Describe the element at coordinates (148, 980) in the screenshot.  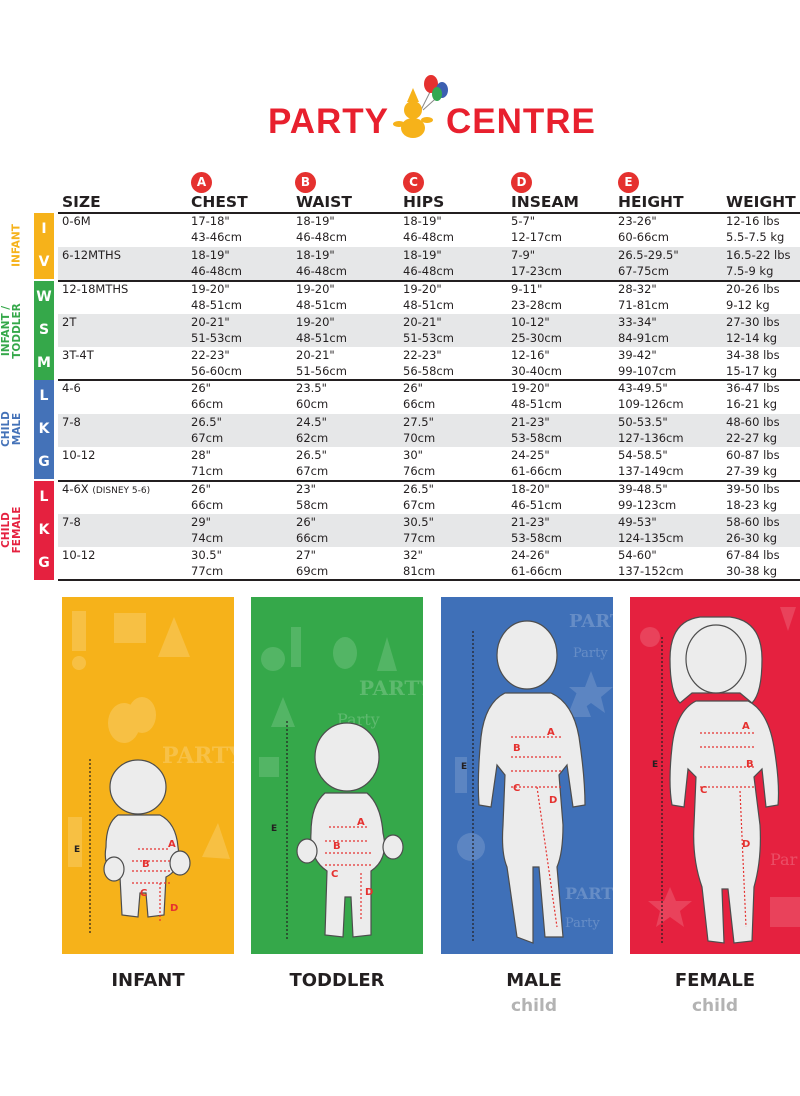
I see `figure-label-infant: INFANT` at that location.